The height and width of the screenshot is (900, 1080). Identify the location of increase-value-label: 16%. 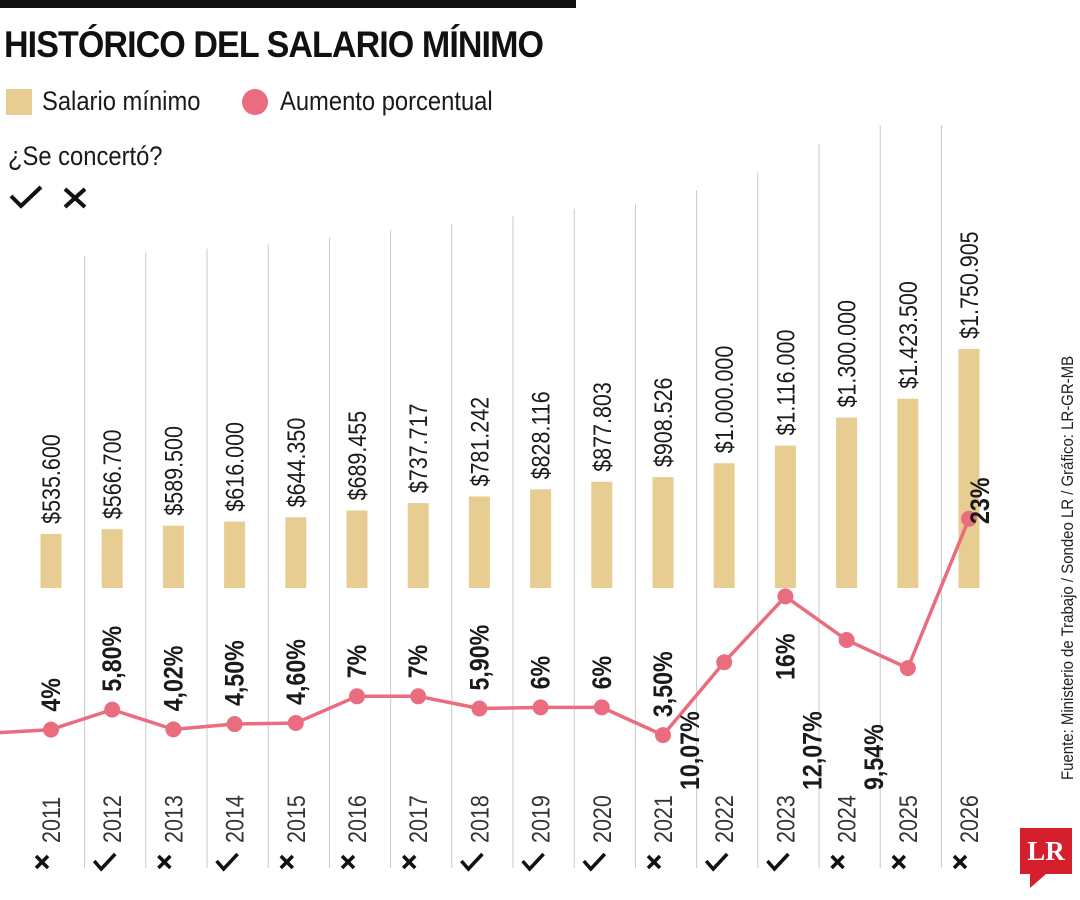
(786, 657).